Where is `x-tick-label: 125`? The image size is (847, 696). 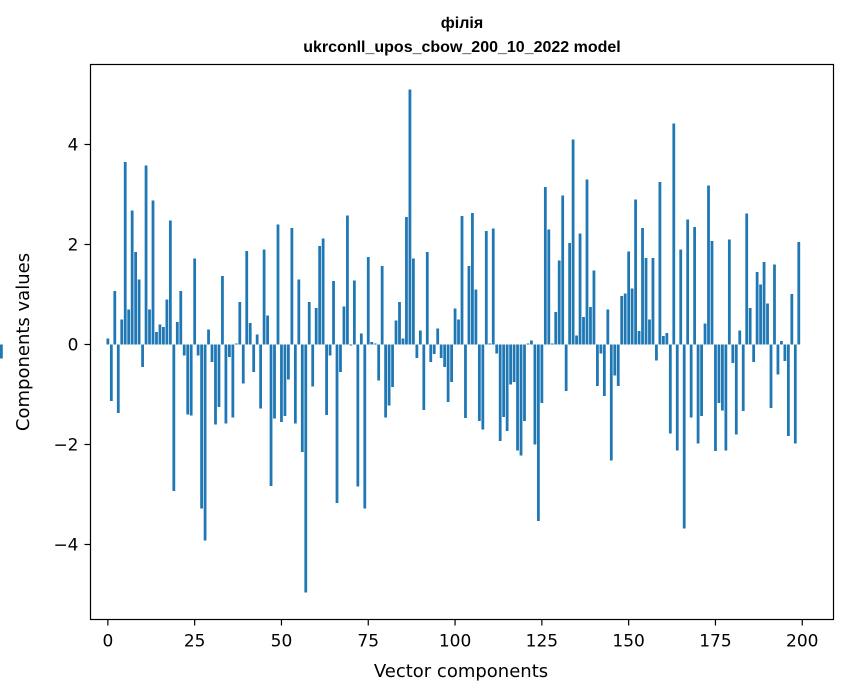 x-tick-label: 125 is located at coordinates (542, 642).